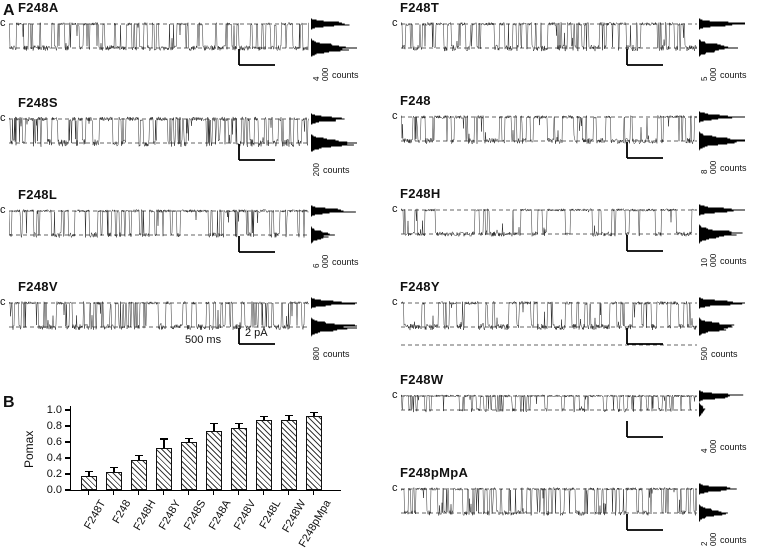 This screenshot has width=777, height=559. I want to click on y-tick-label: 0.6, so click(54, 442).